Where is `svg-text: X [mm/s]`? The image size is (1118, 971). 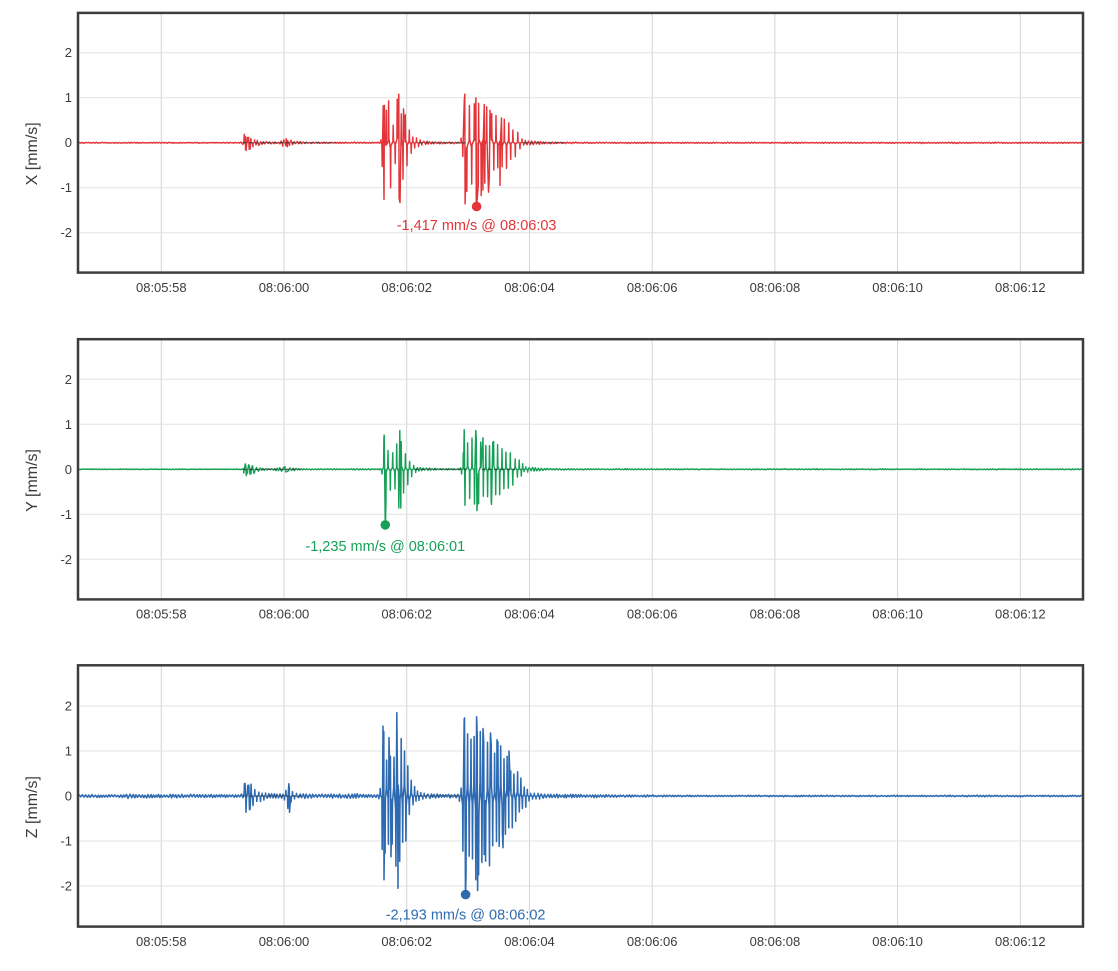
svg-text: X [mm/s] is located at coordinates (32, 153).